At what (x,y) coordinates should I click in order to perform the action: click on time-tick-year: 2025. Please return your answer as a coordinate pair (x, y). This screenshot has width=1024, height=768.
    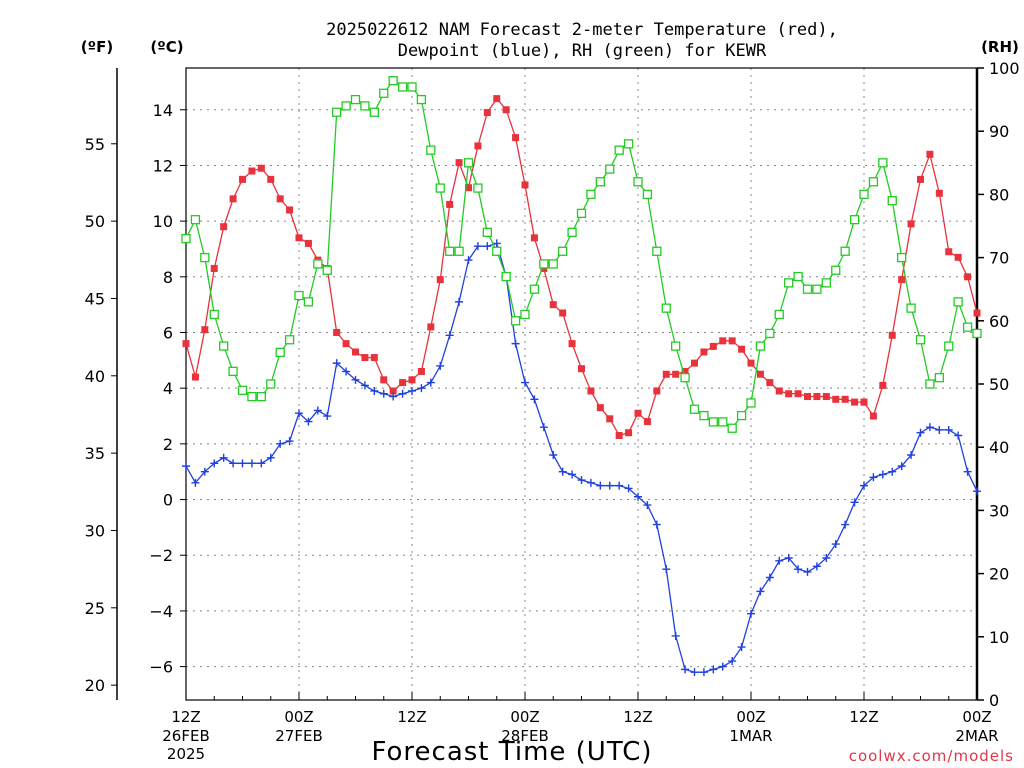
    Looking at the image, I should click on (186, 754).